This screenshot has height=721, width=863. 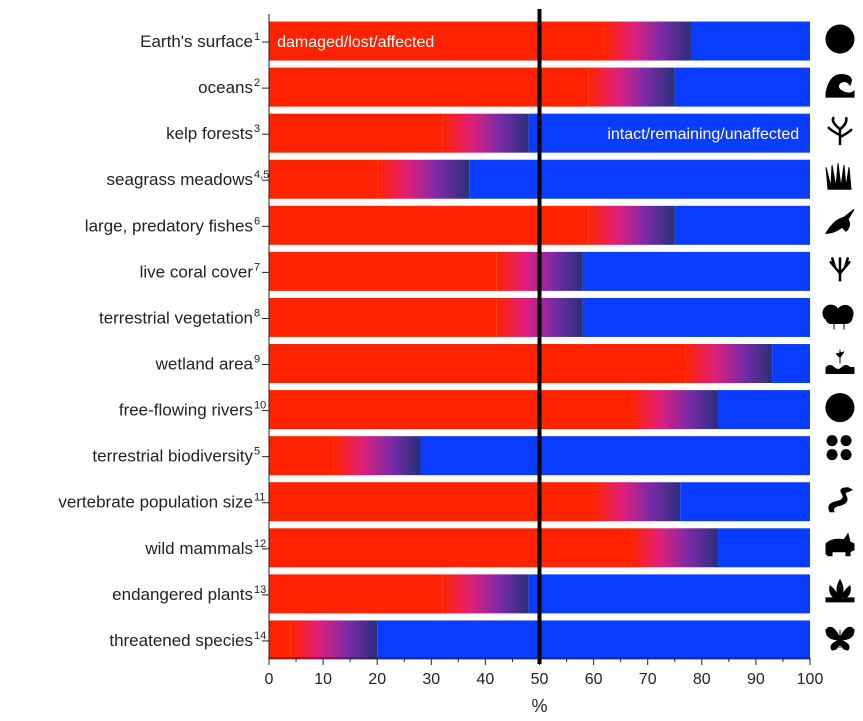 What do you see at coordinates (169, 225) in the screenshot?
I see `category-label: large, predatory fishes` at bounding box center [169, 225].